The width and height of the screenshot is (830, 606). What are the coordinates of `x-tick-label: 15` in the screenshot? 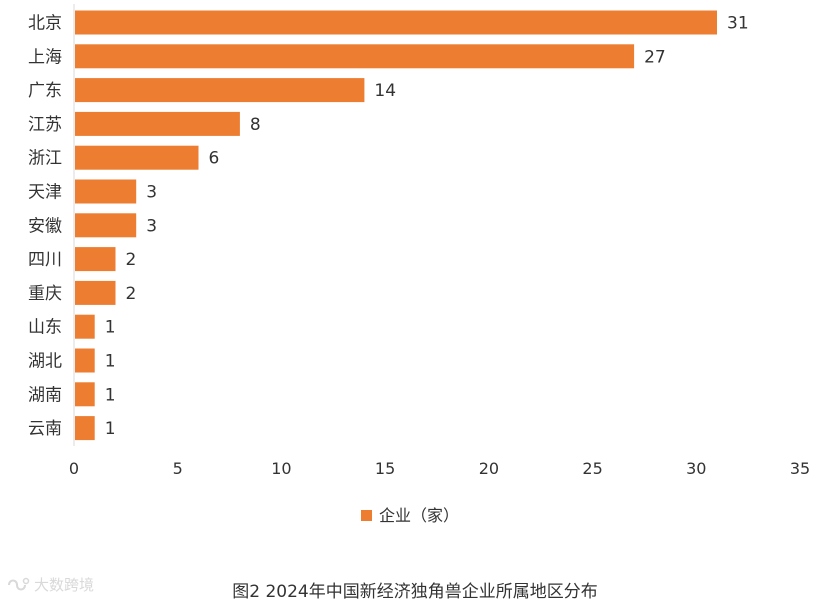 It's located at (385, 468).